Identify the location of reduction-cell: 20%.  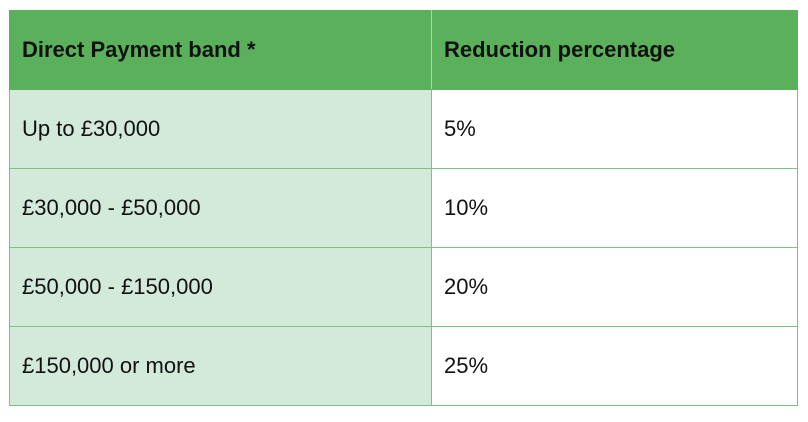
(614, 287).